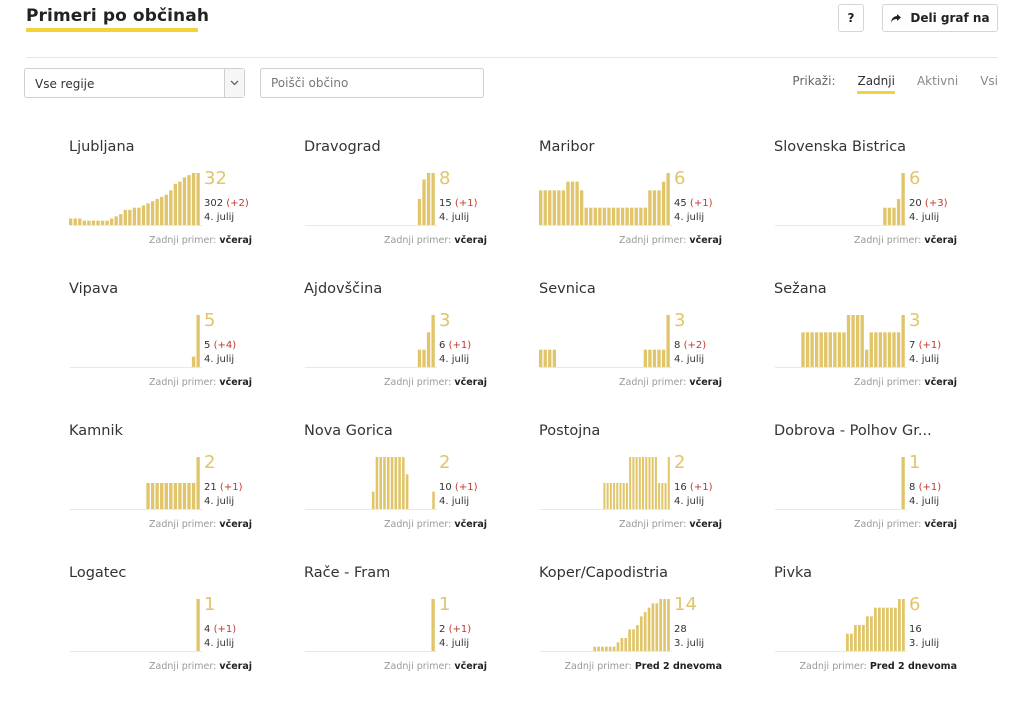 Image resolution: width=1024 pixels, height=711 pixels. Describe the element at coordinates (210, 487) in the screenshot. I see `total-count: 21` at that location.